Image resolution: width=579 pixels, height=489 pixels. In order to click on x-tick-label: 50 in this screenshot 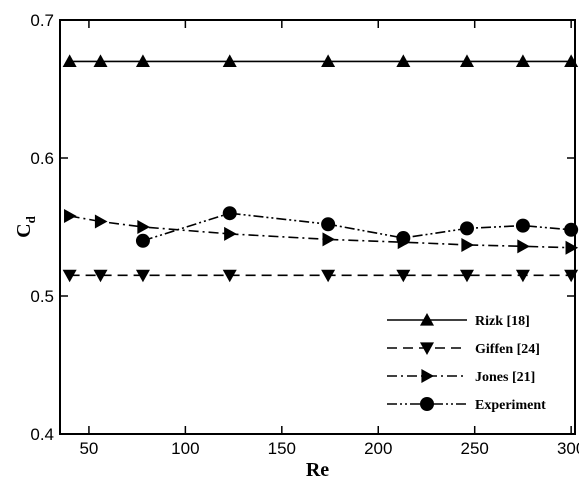, I will do `click(88, 448)`.